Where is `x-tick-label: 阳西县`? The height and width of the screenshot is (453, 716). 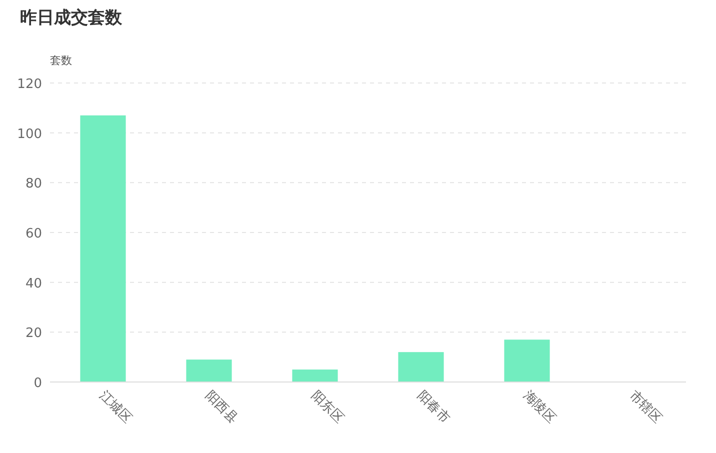
x-tick-label: 阳西县 is located at coordinates (221, 407).